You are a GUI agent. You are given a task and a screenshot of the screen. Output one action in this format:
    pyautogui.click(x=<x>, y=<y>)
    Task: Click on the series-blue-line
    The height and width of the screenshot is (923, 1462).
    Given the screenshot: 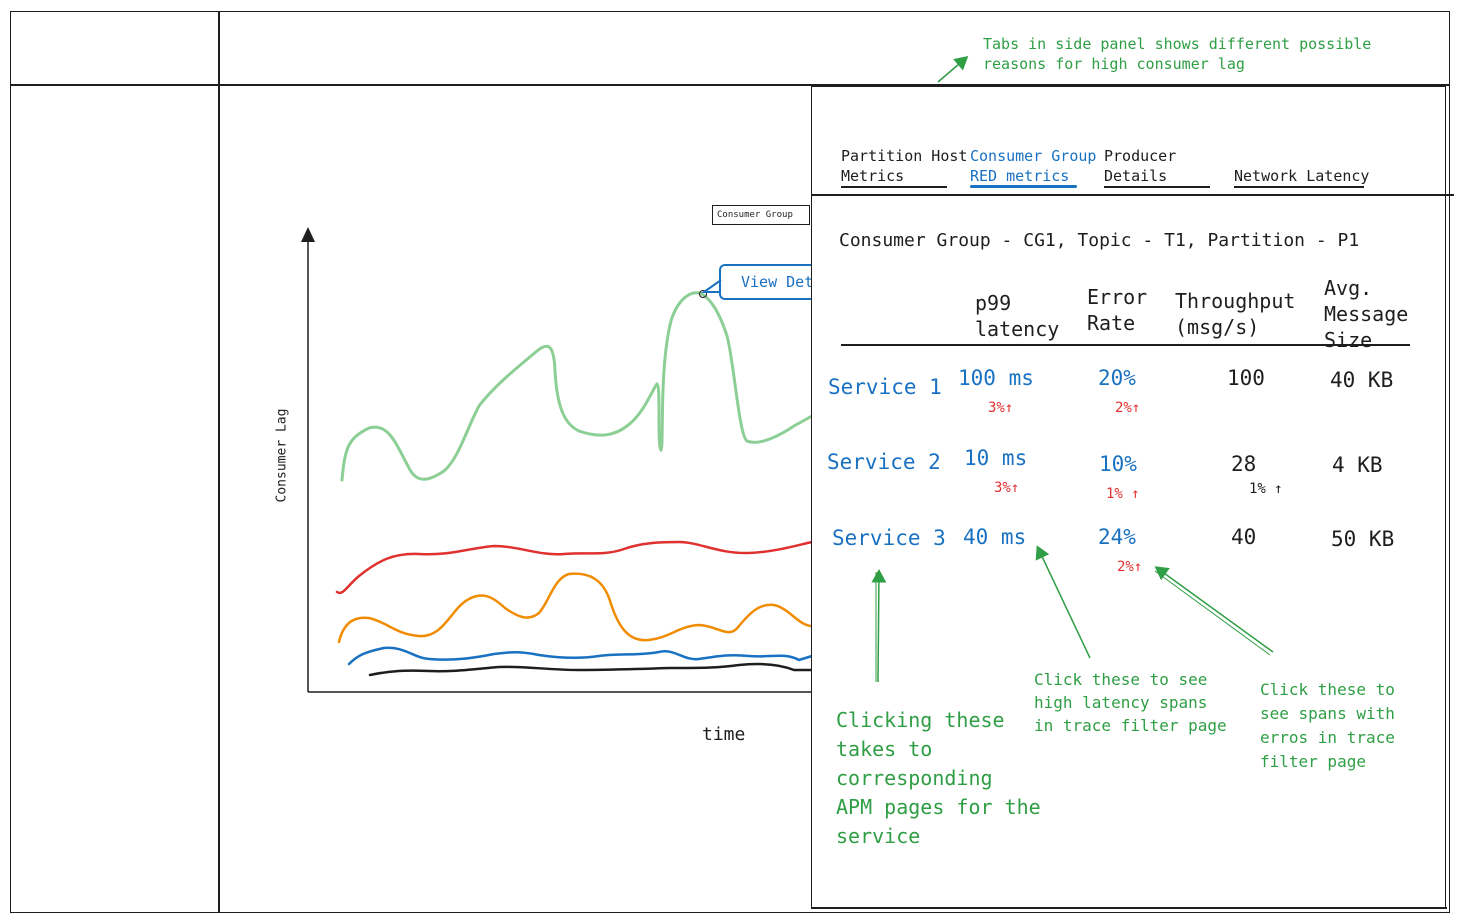 What is the action you would take?
    pyautogui.click(x=580, y=656)
    